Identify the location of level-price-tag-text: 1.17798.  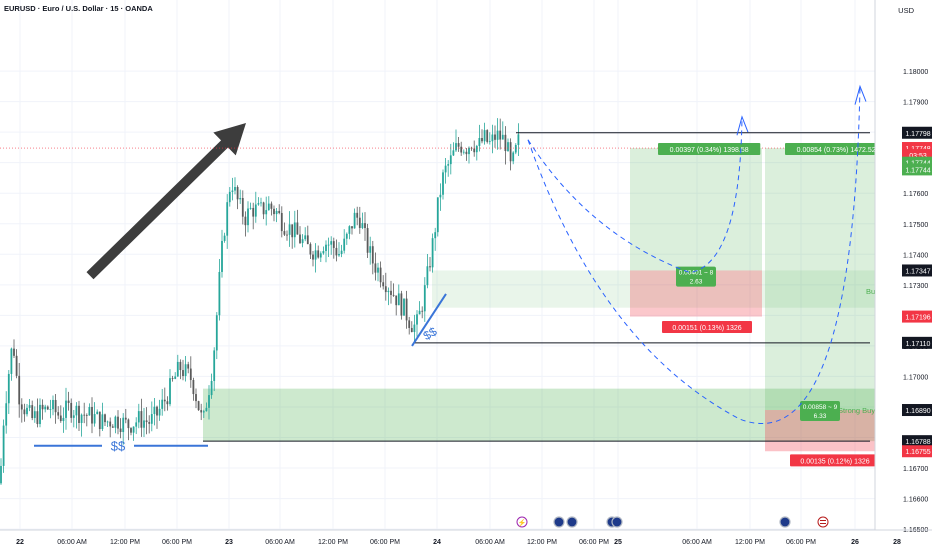
(917, 134).